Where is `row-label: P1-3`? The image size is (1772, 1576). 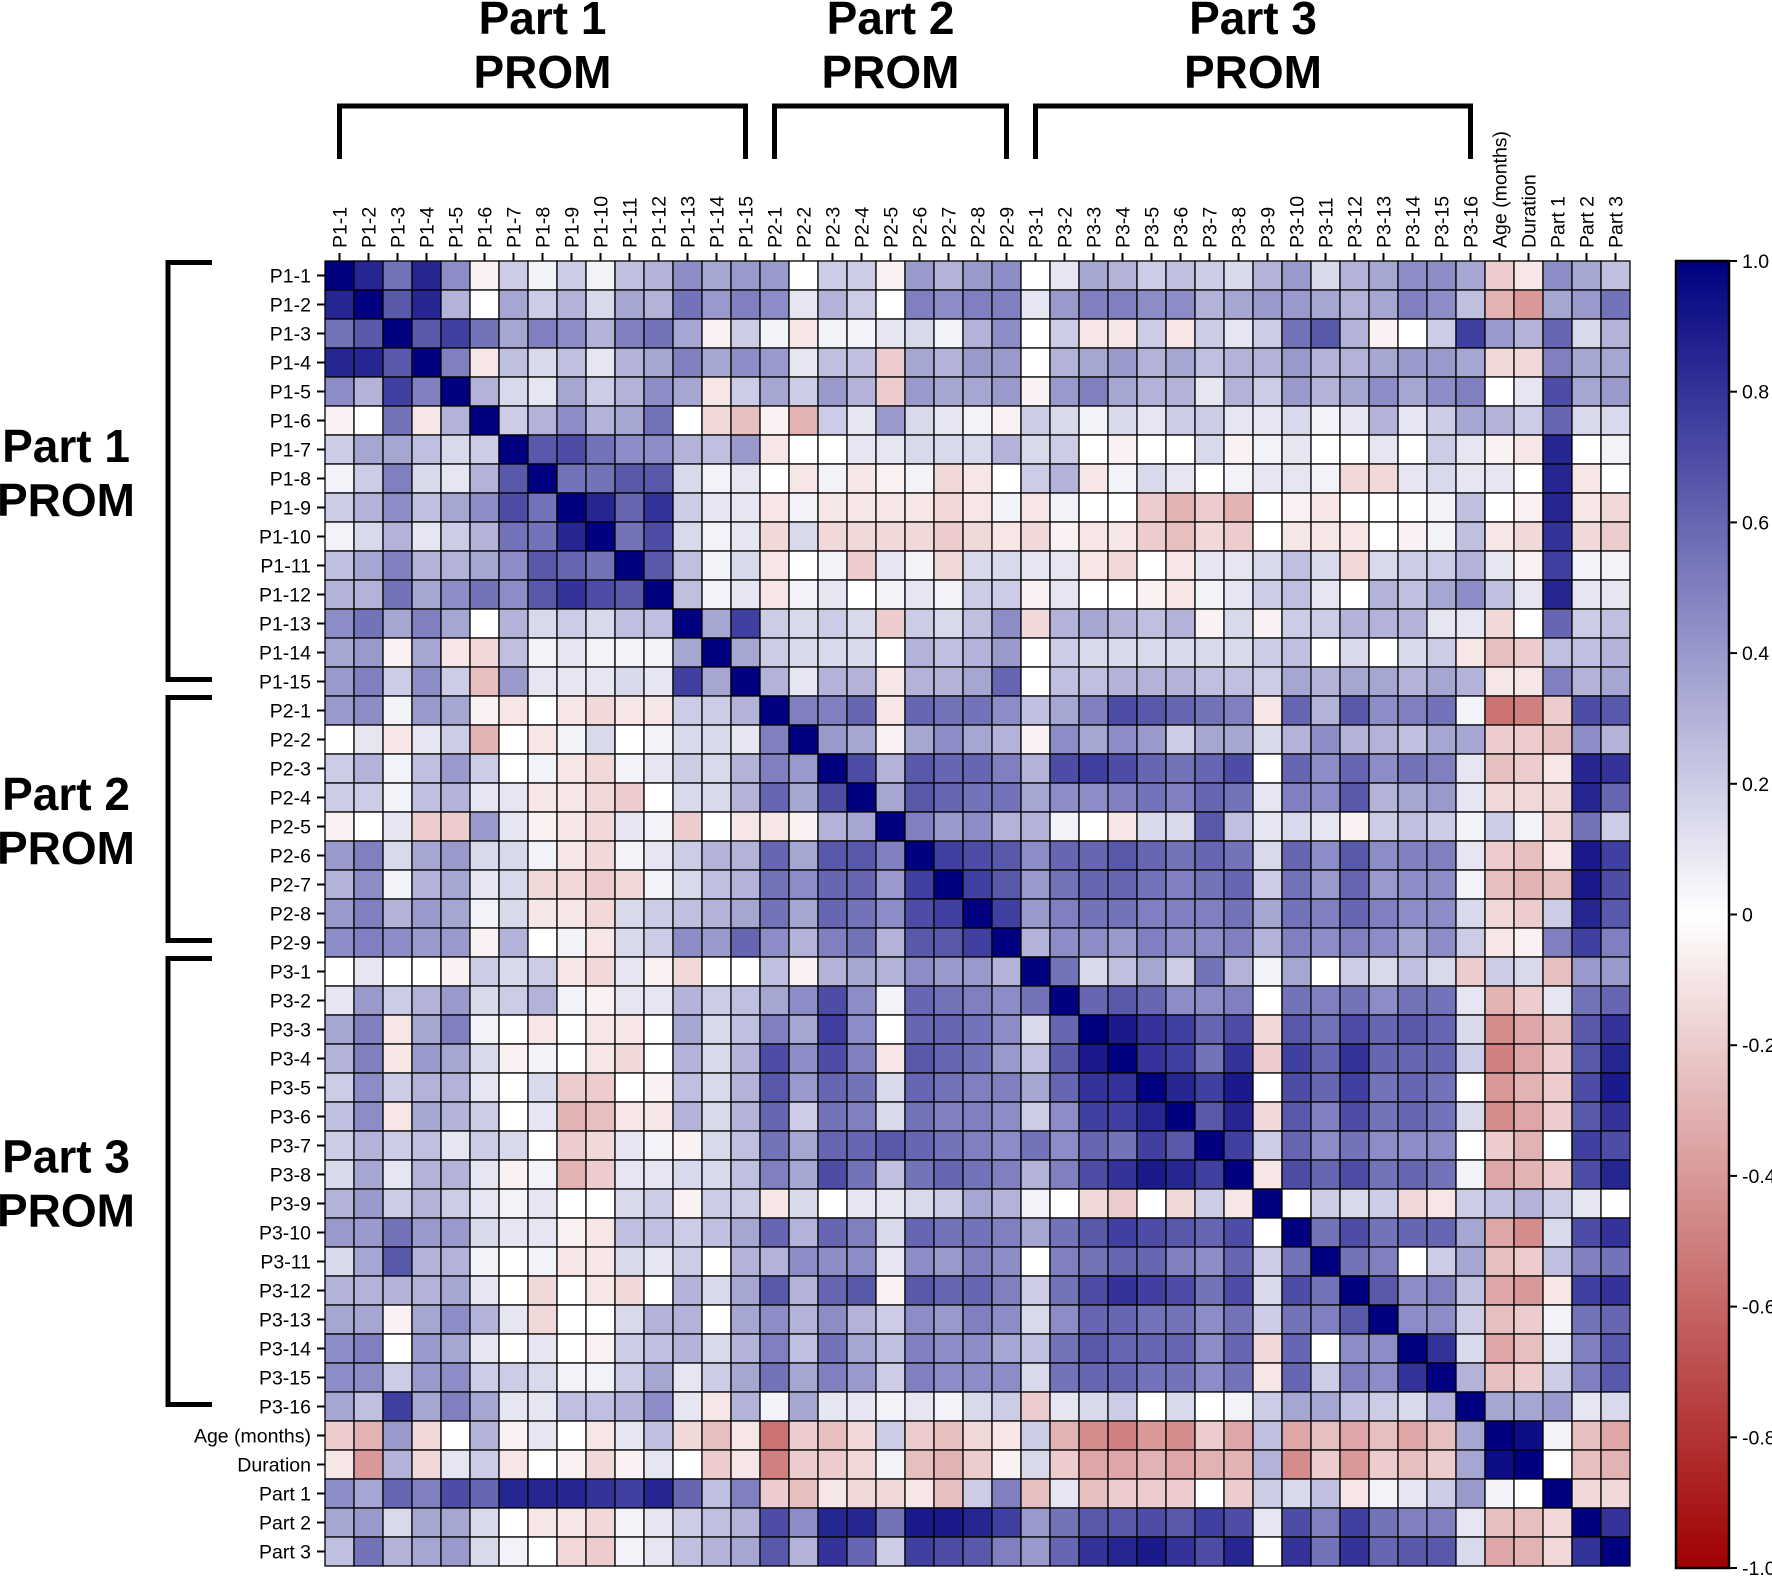 row-label: P1-3 is located at coordinates (290, 335).